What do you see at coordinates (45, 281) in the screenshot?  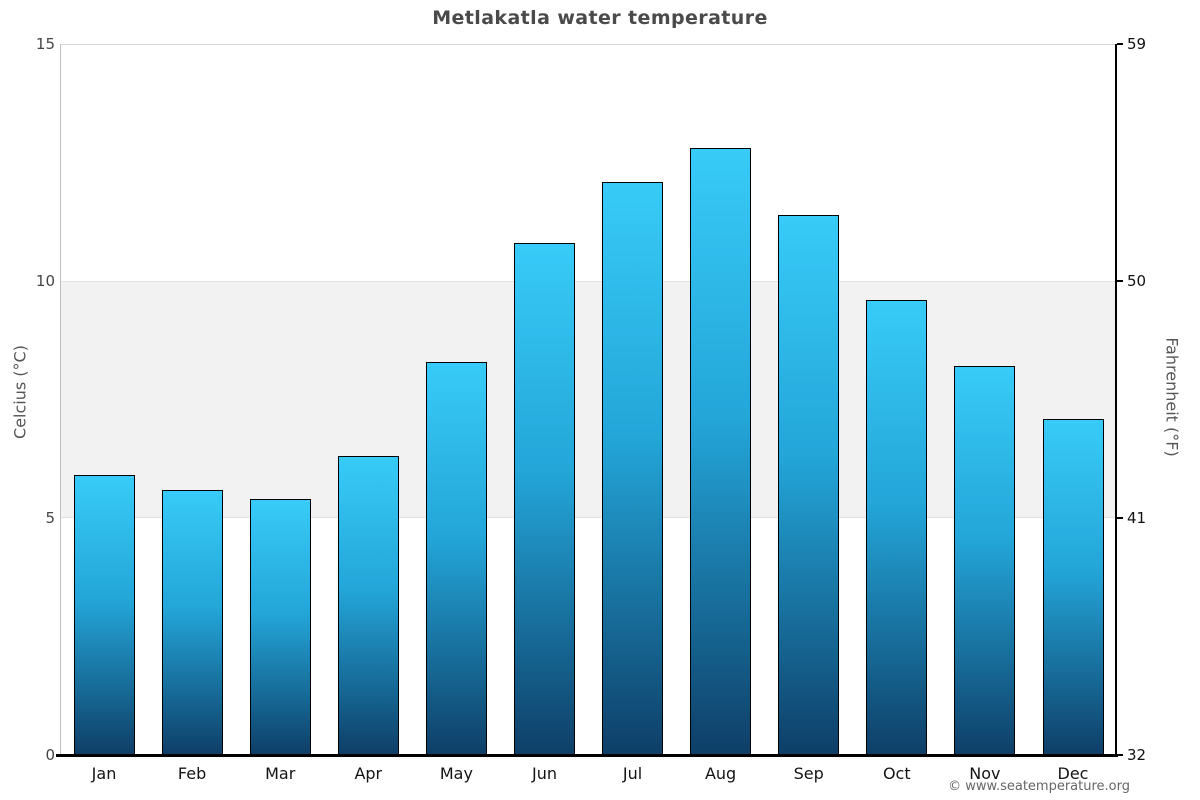 I see `y-tick-left-10: 10` at bounding box center [45, 281].